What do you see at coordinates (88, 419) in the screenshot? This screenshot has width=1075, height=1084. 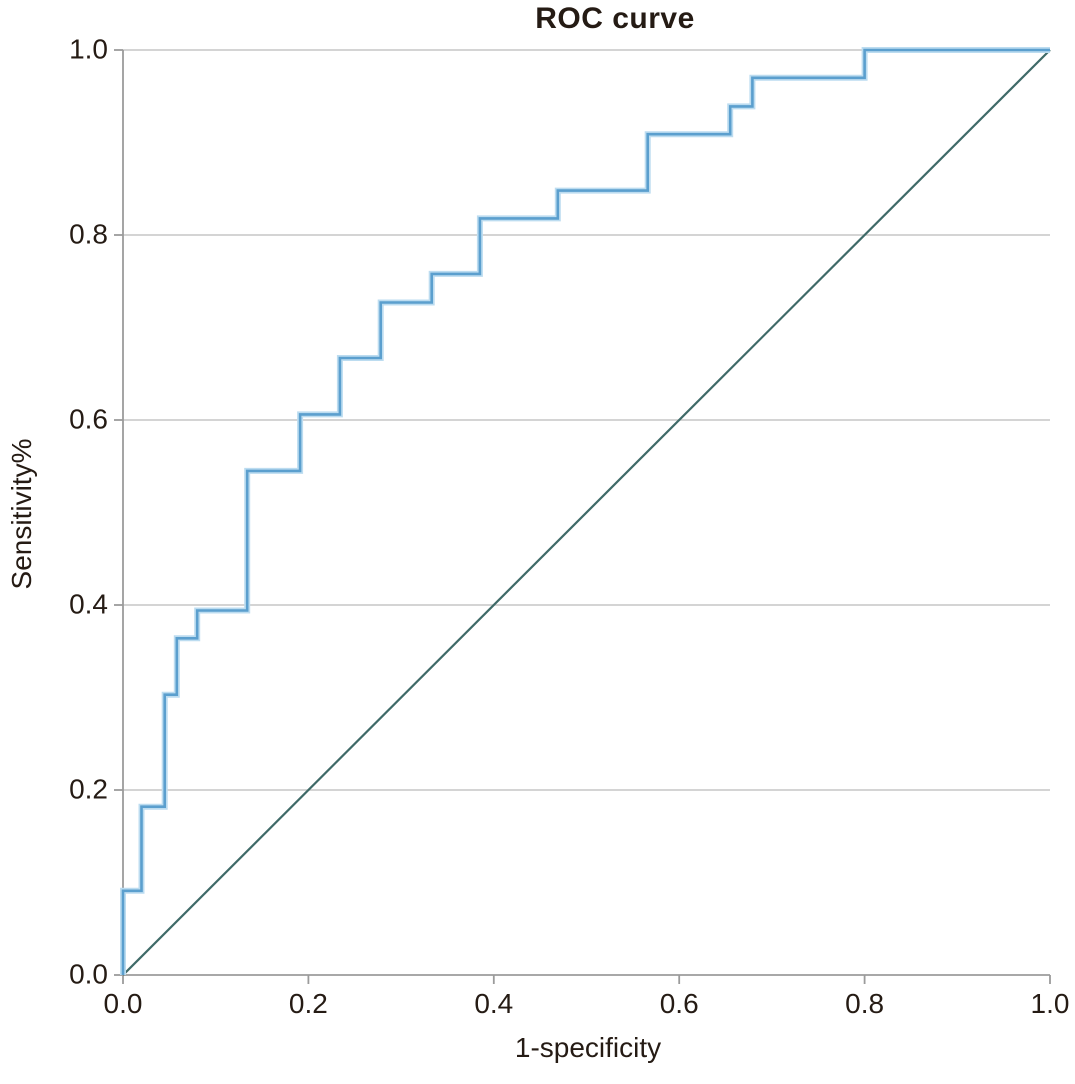 I see `y-tick-label: 0.6` at bounding box center [88, 419].